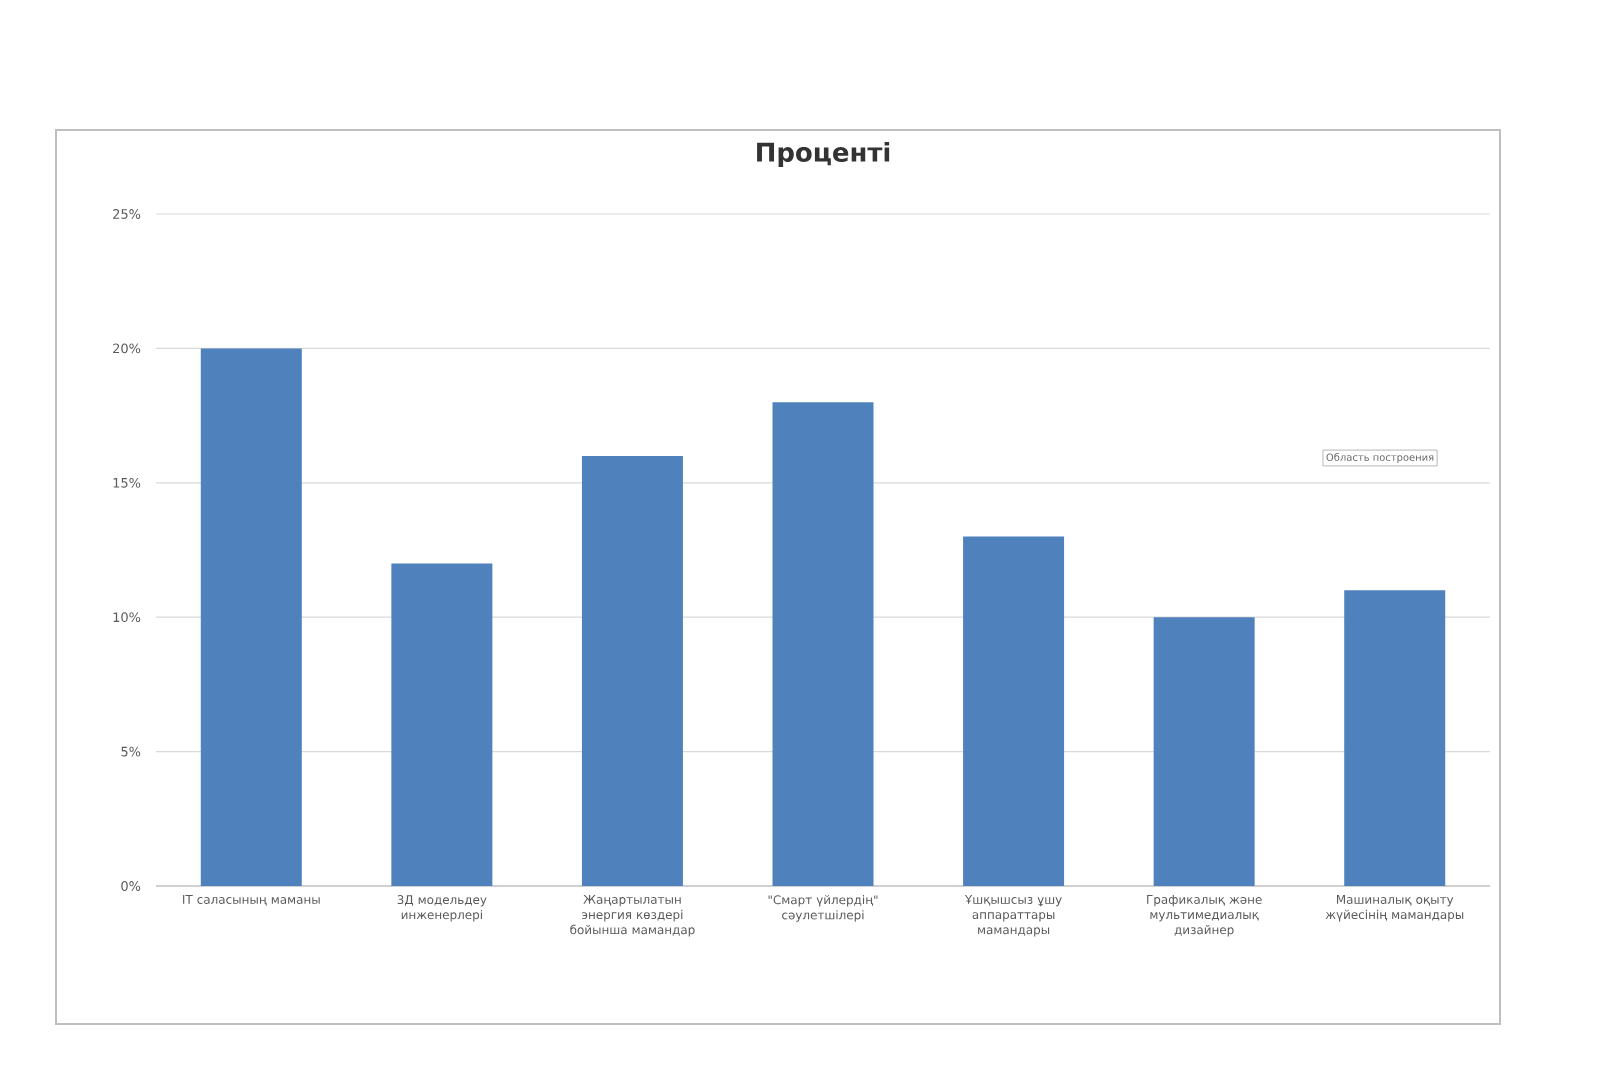 Image resolution: width=1600 pixels, height=1084 pixels. I want to click on chart-title: Проценті, so click(823, 154).